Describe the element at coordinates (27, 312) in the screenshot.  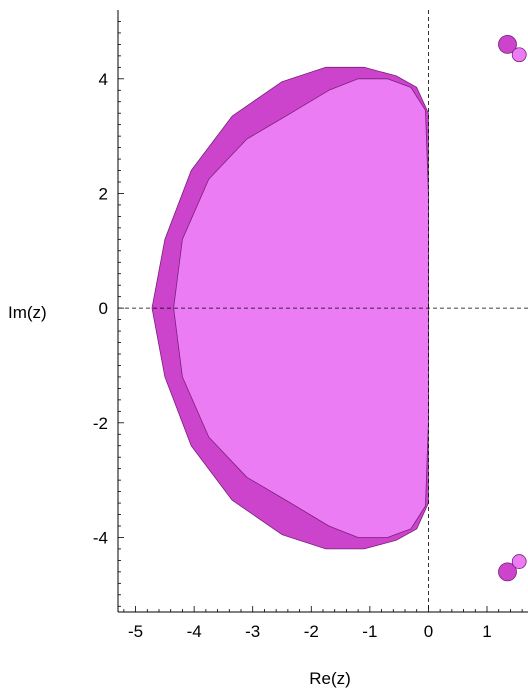
I see `y-axis-label: Im(z)` at that location.